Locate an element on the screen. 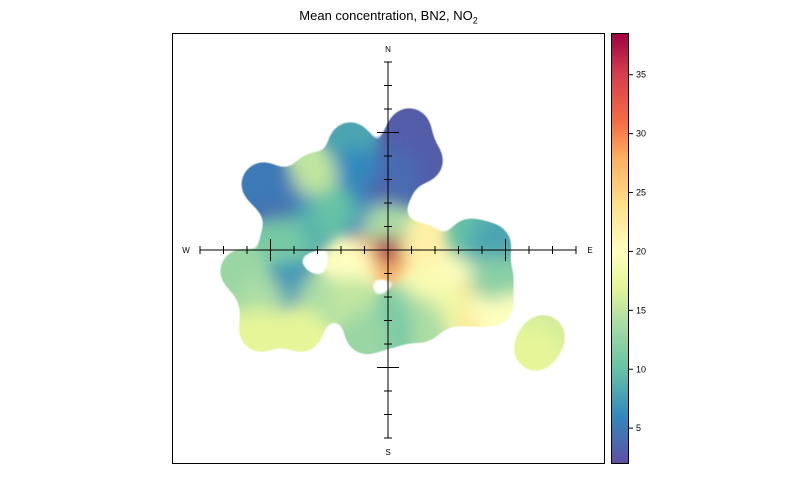 Image resolution: width=800 pixels, height=500 pixels. label-east: E is located at coordinates (589, 250).